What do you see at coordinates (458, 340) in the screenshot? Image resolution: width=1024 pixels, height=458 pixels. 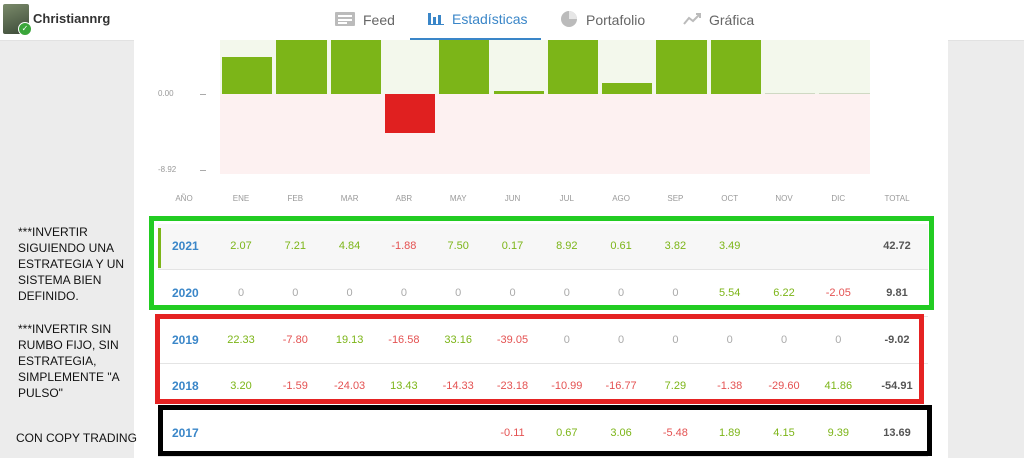 I see `cell-may: 33.16` at bounding box center [458, 340].